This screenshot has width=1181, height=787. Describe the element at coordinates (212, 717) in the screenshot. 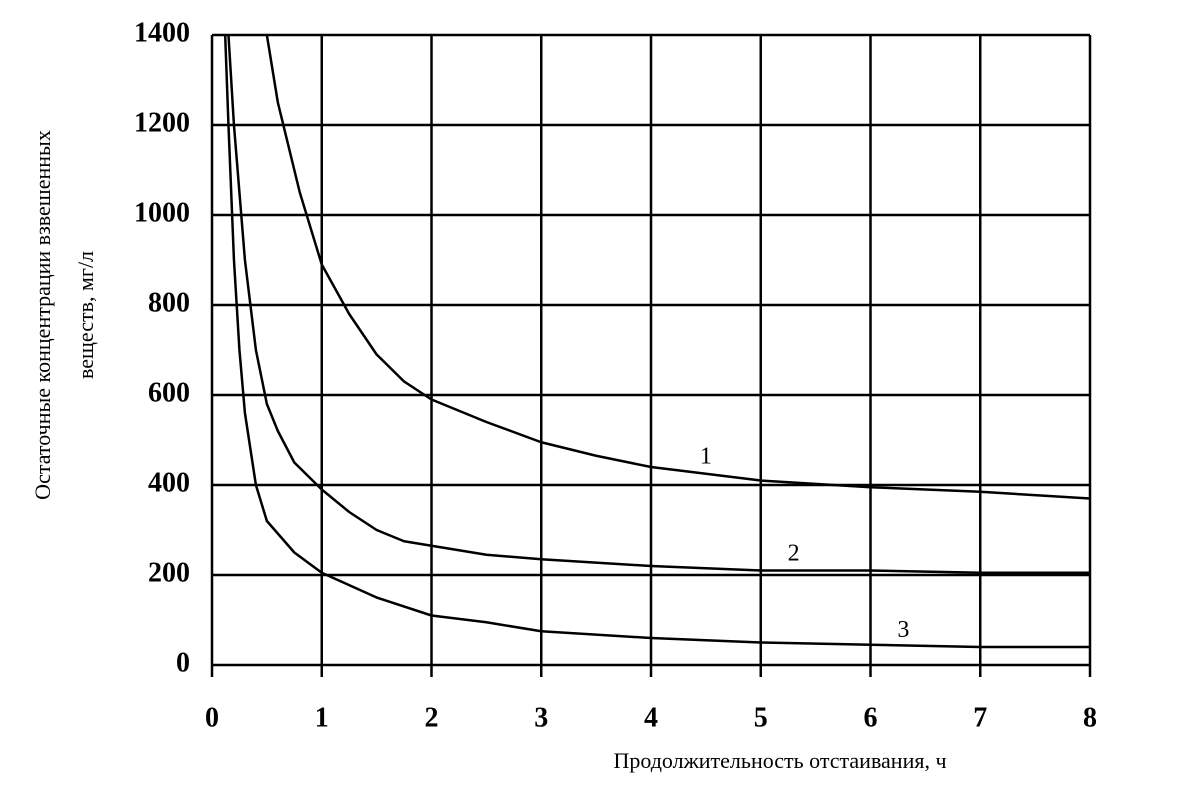

I see `x-tick-label: 0` at that location.